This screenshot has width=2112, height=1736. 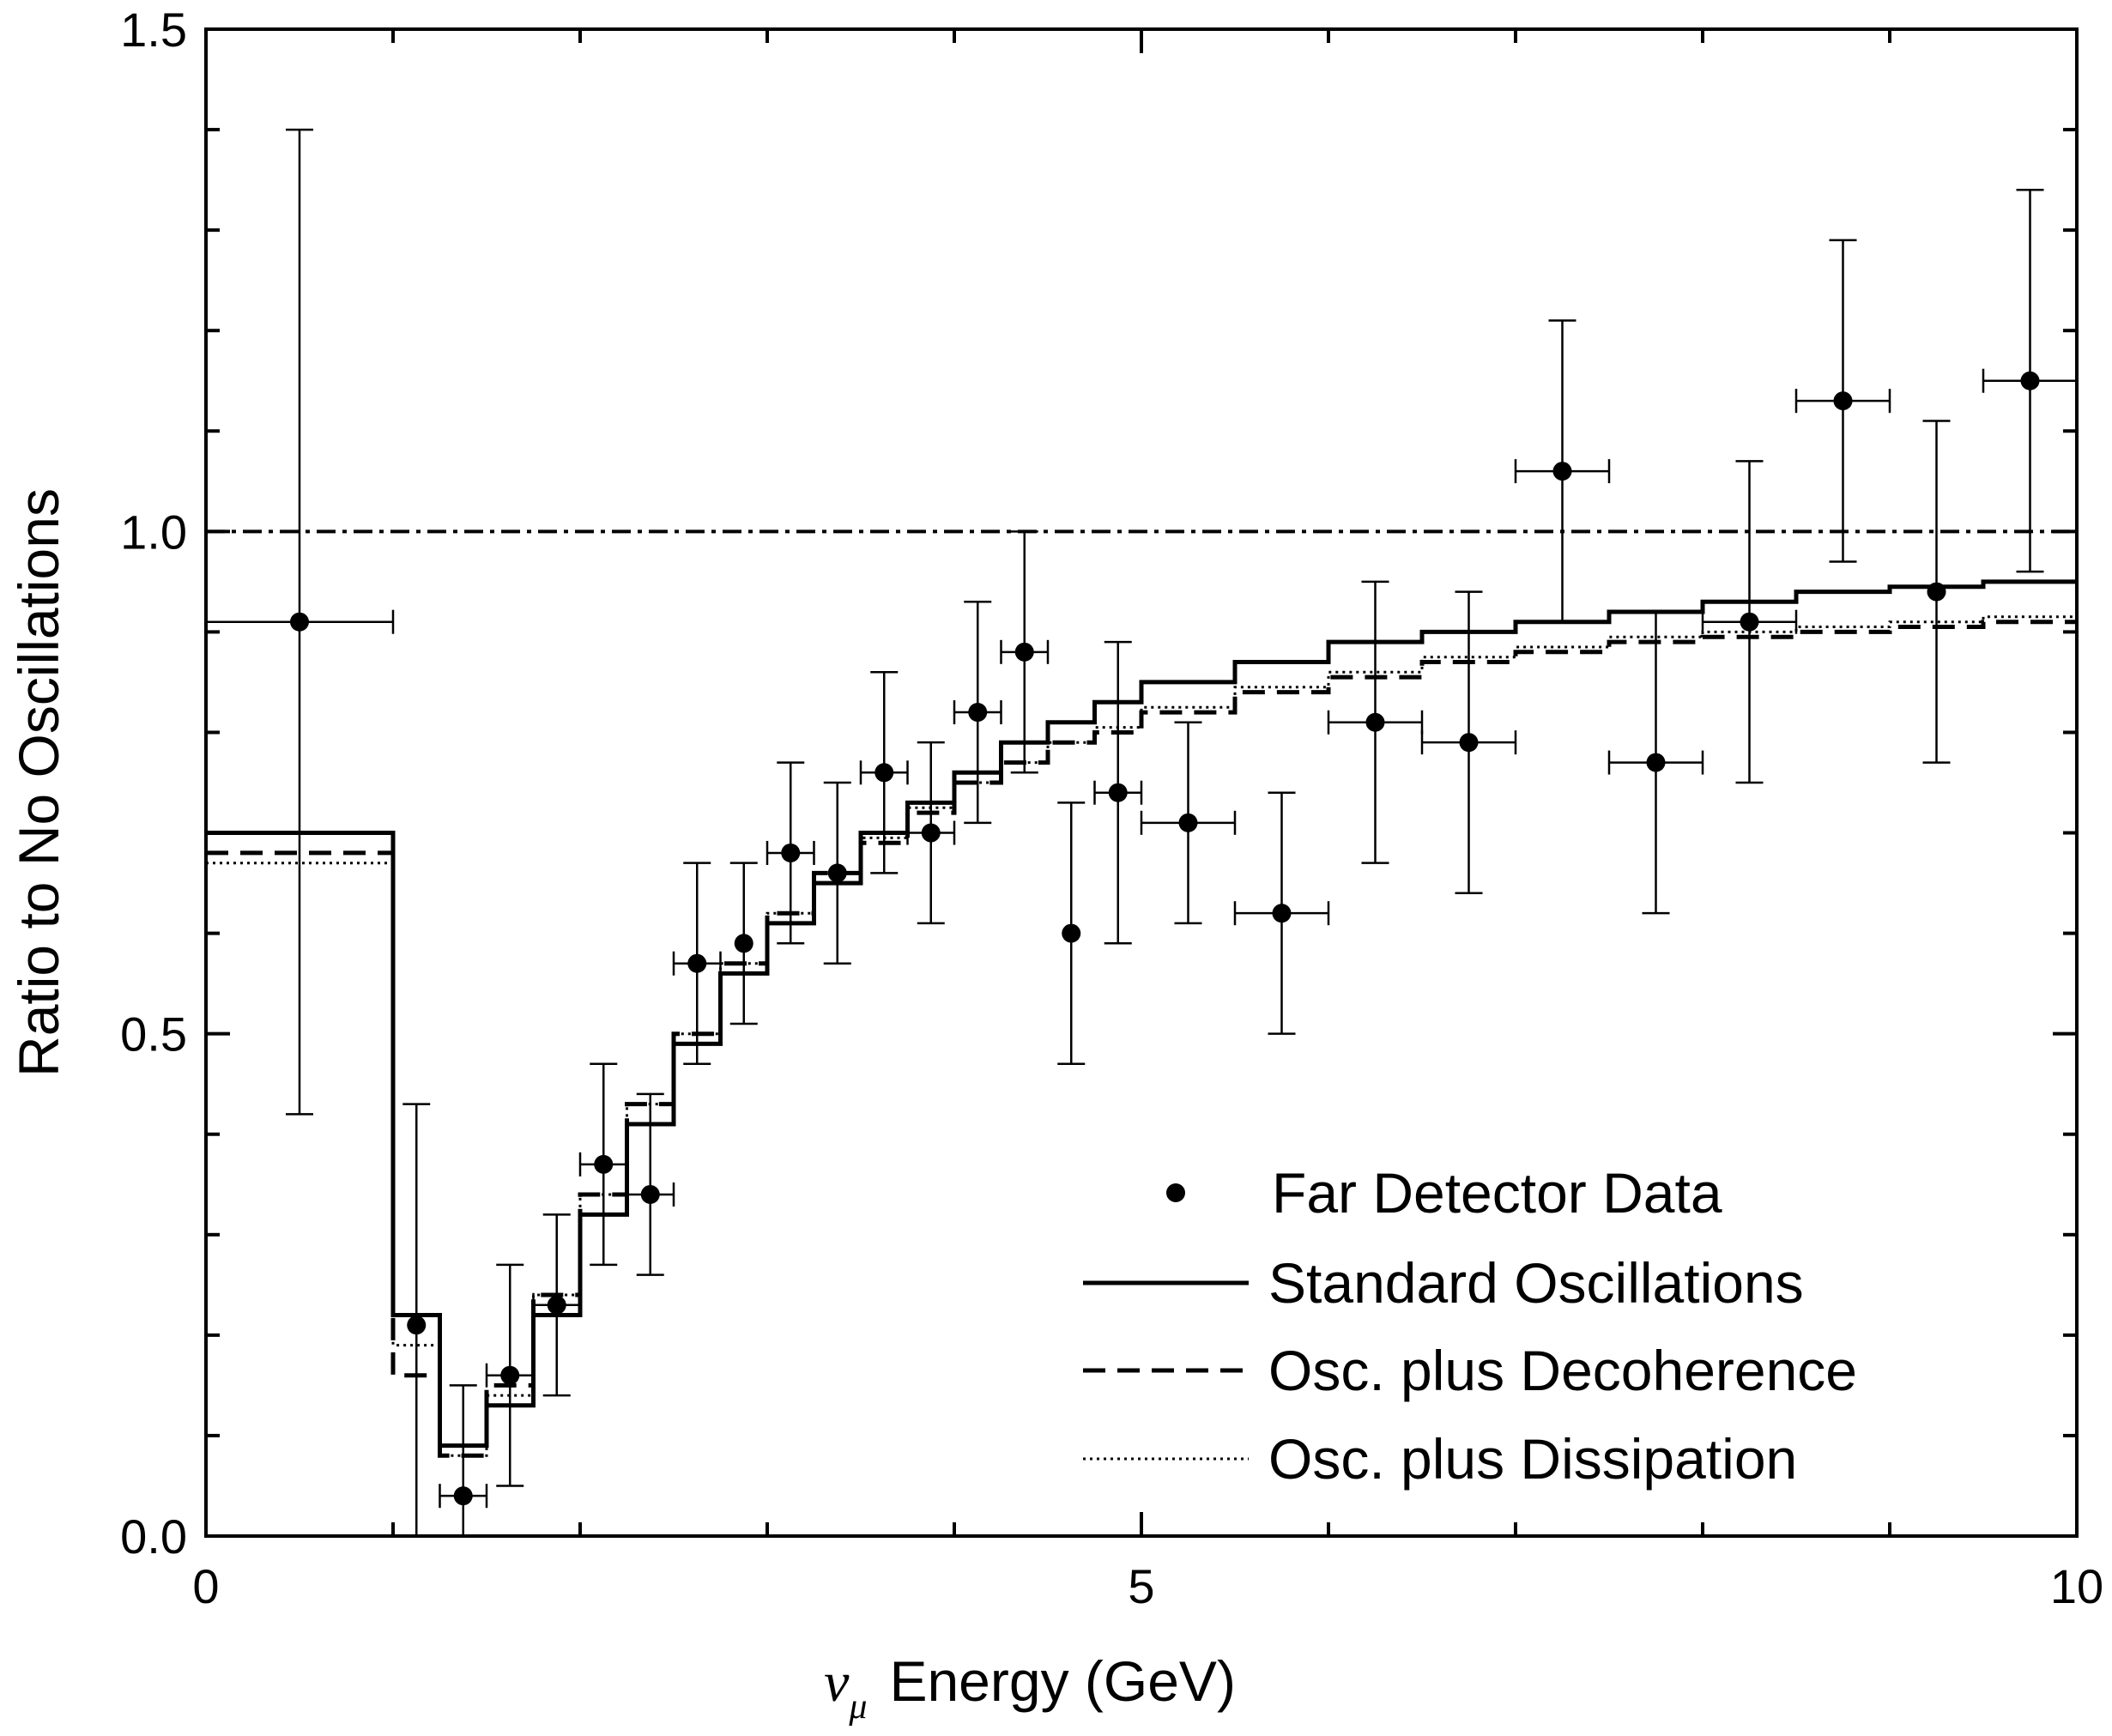 What do you see at coordinates (153, 532) in the screenshot?
I see `y-tick-label: 1.0` at bounding box center [153, 532].